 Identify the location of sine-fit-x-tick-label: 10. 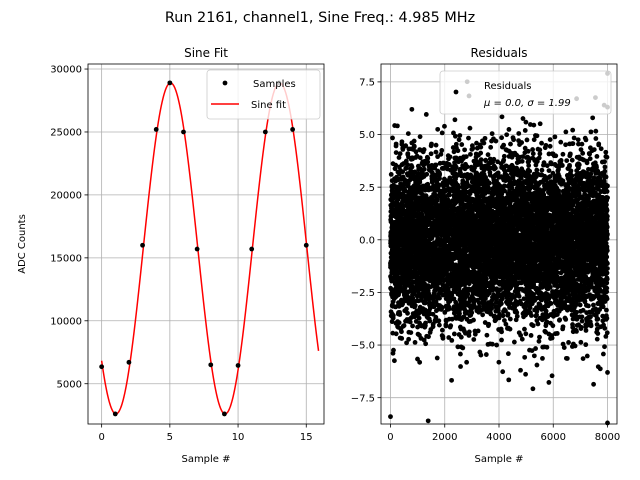
(238, 437).